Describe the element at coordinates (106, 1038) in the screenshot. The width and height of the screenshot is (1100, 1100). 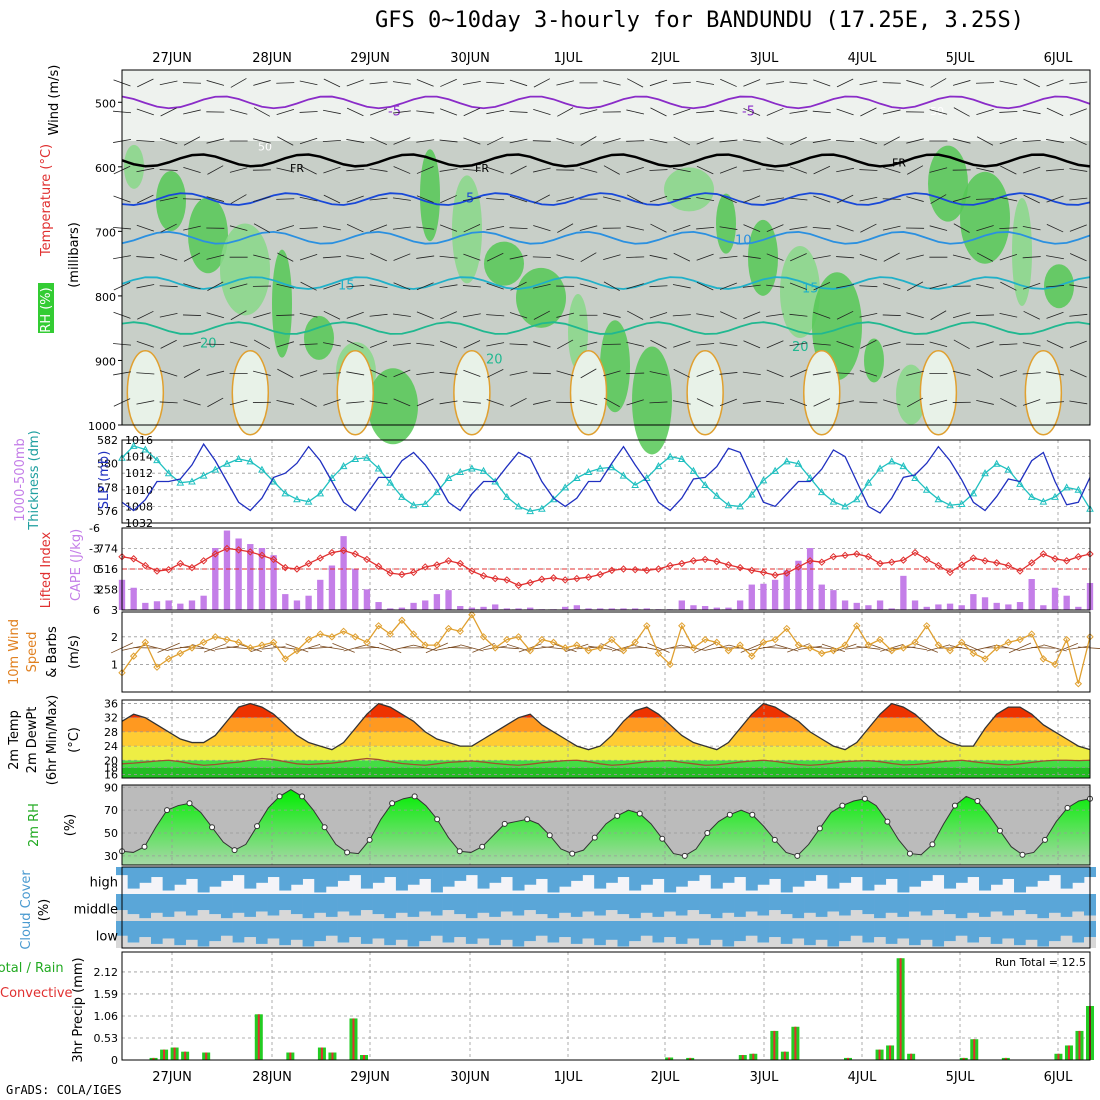
I see `precip-tick-label: 0.53` at that location.